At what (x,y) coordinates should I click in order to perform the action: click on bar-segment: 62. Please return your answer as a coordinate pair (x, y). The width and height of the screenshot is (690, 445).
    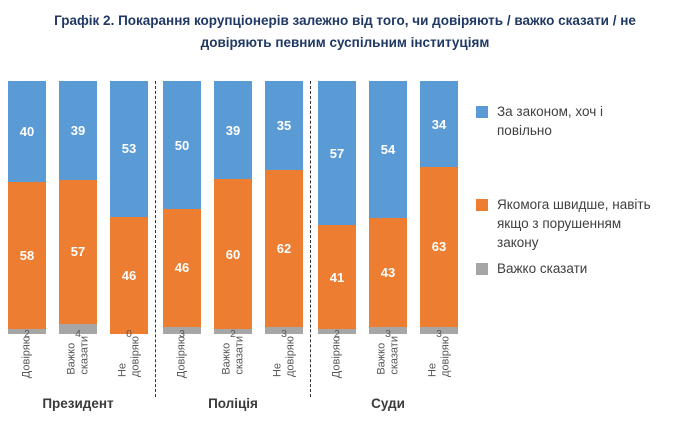
    Looking at the image, I should click on (284, 248).